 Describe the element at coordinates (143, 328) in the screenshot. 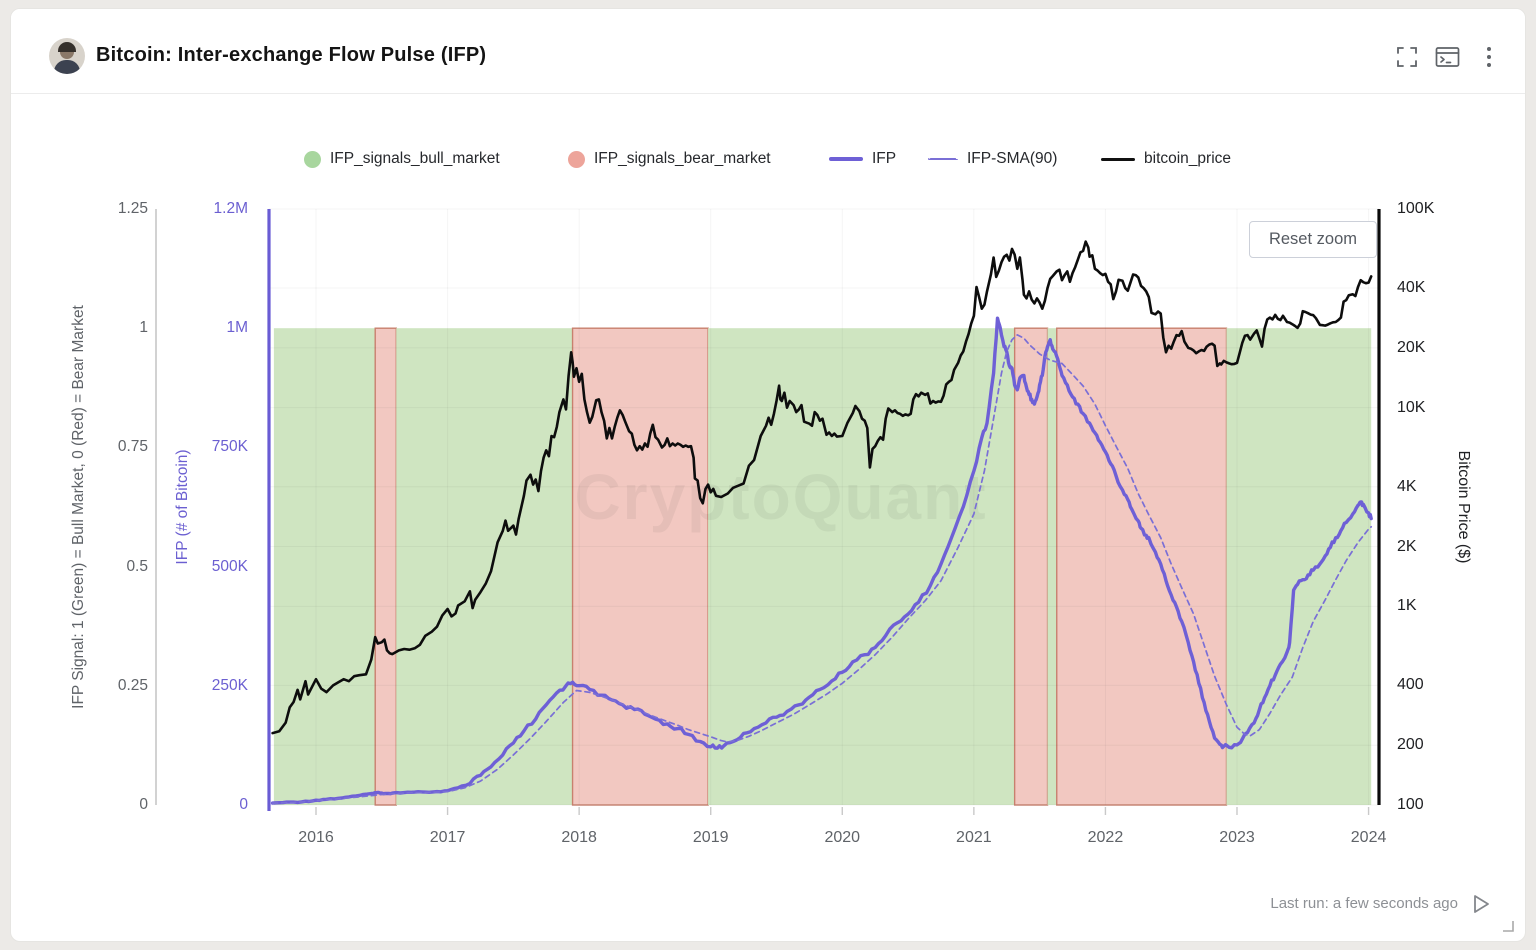

I see `signal-axis-tick: 1` at that location.